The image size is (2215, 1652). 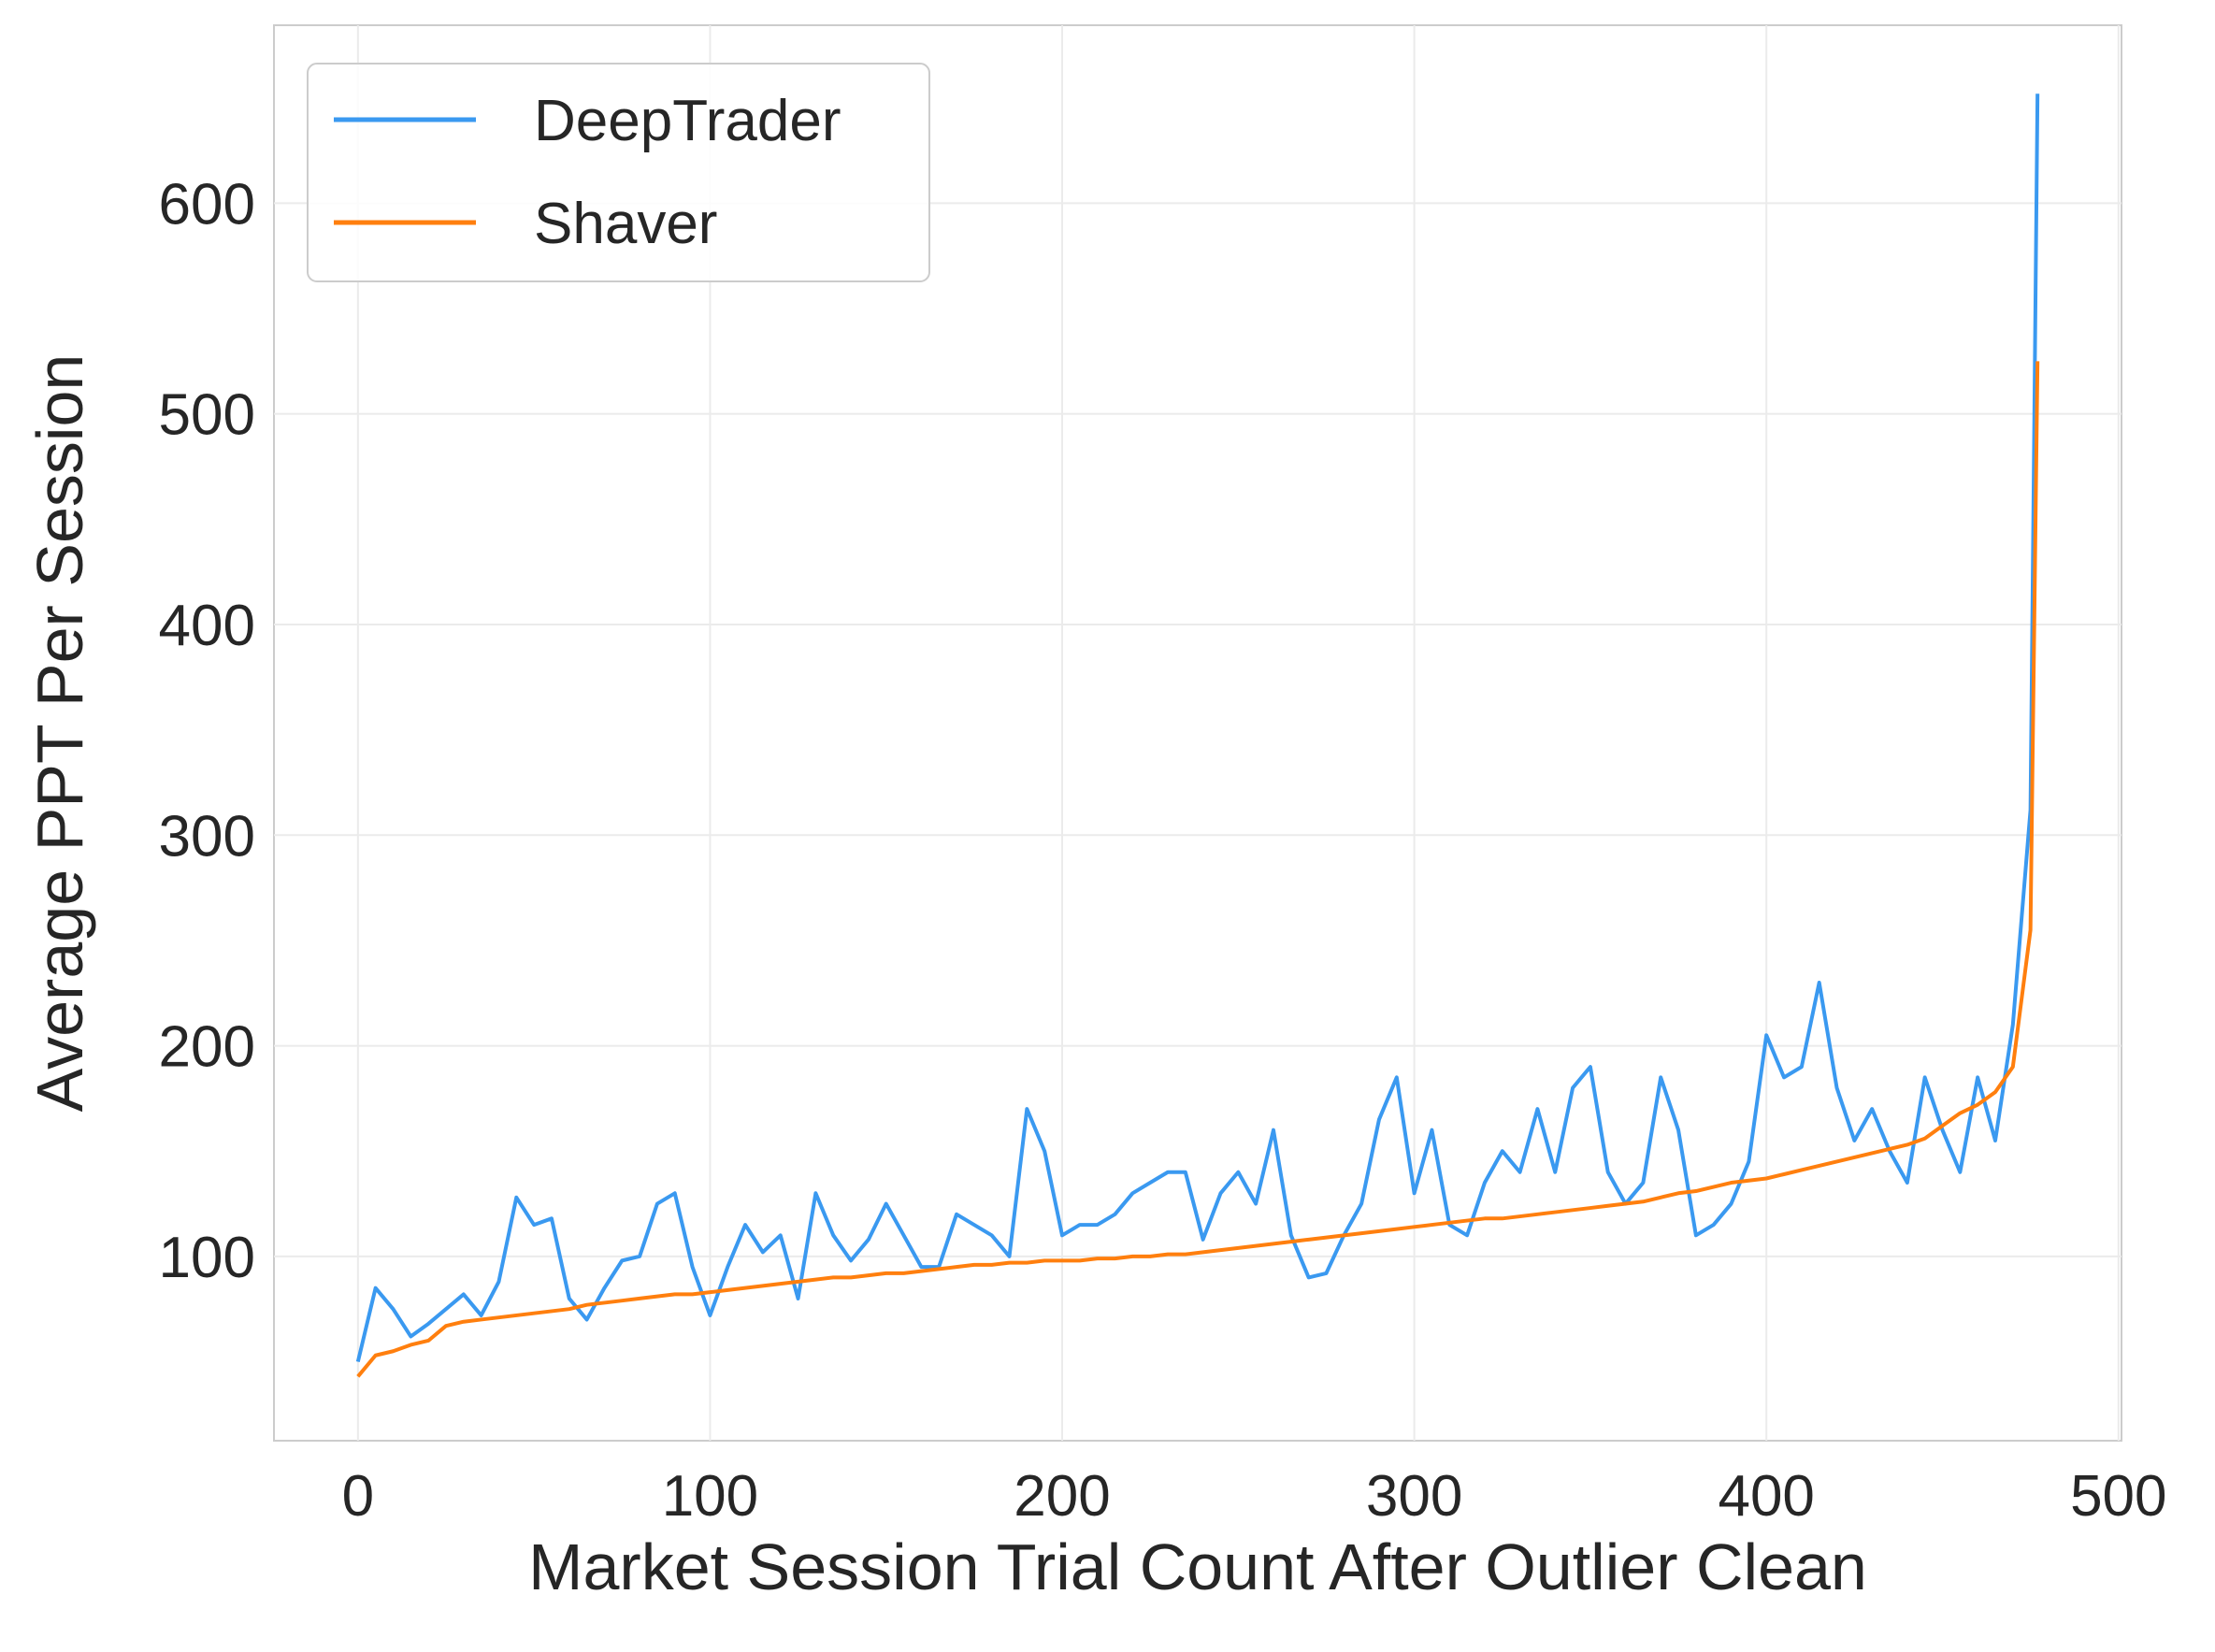 What do you see at coordinates (207, 836) in the screenshot?
I see `y-tick-label: 300` at bounding box center [207, 836].